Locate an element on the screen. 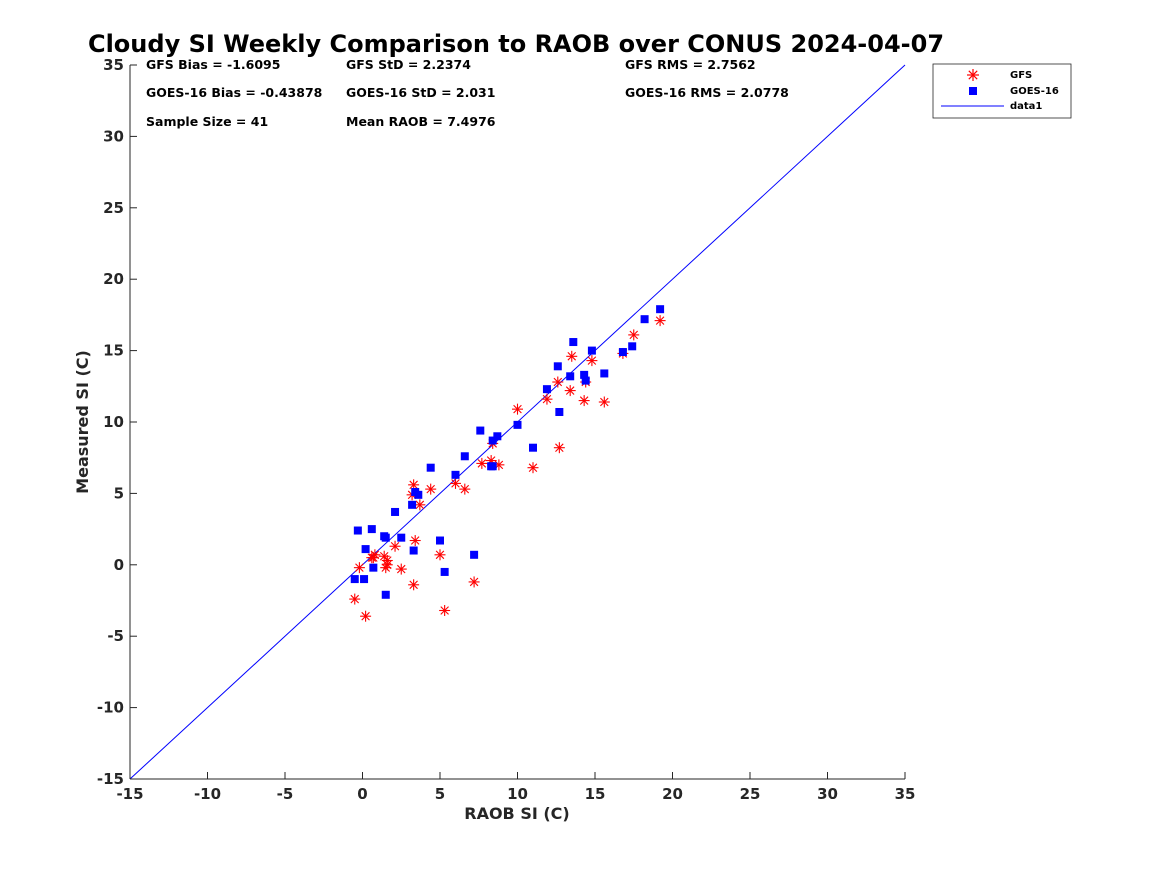 The height and width of the screenshot is (875, 1167). x-axis-label: RAOB SI (C) is located at coordinates (516, 813).